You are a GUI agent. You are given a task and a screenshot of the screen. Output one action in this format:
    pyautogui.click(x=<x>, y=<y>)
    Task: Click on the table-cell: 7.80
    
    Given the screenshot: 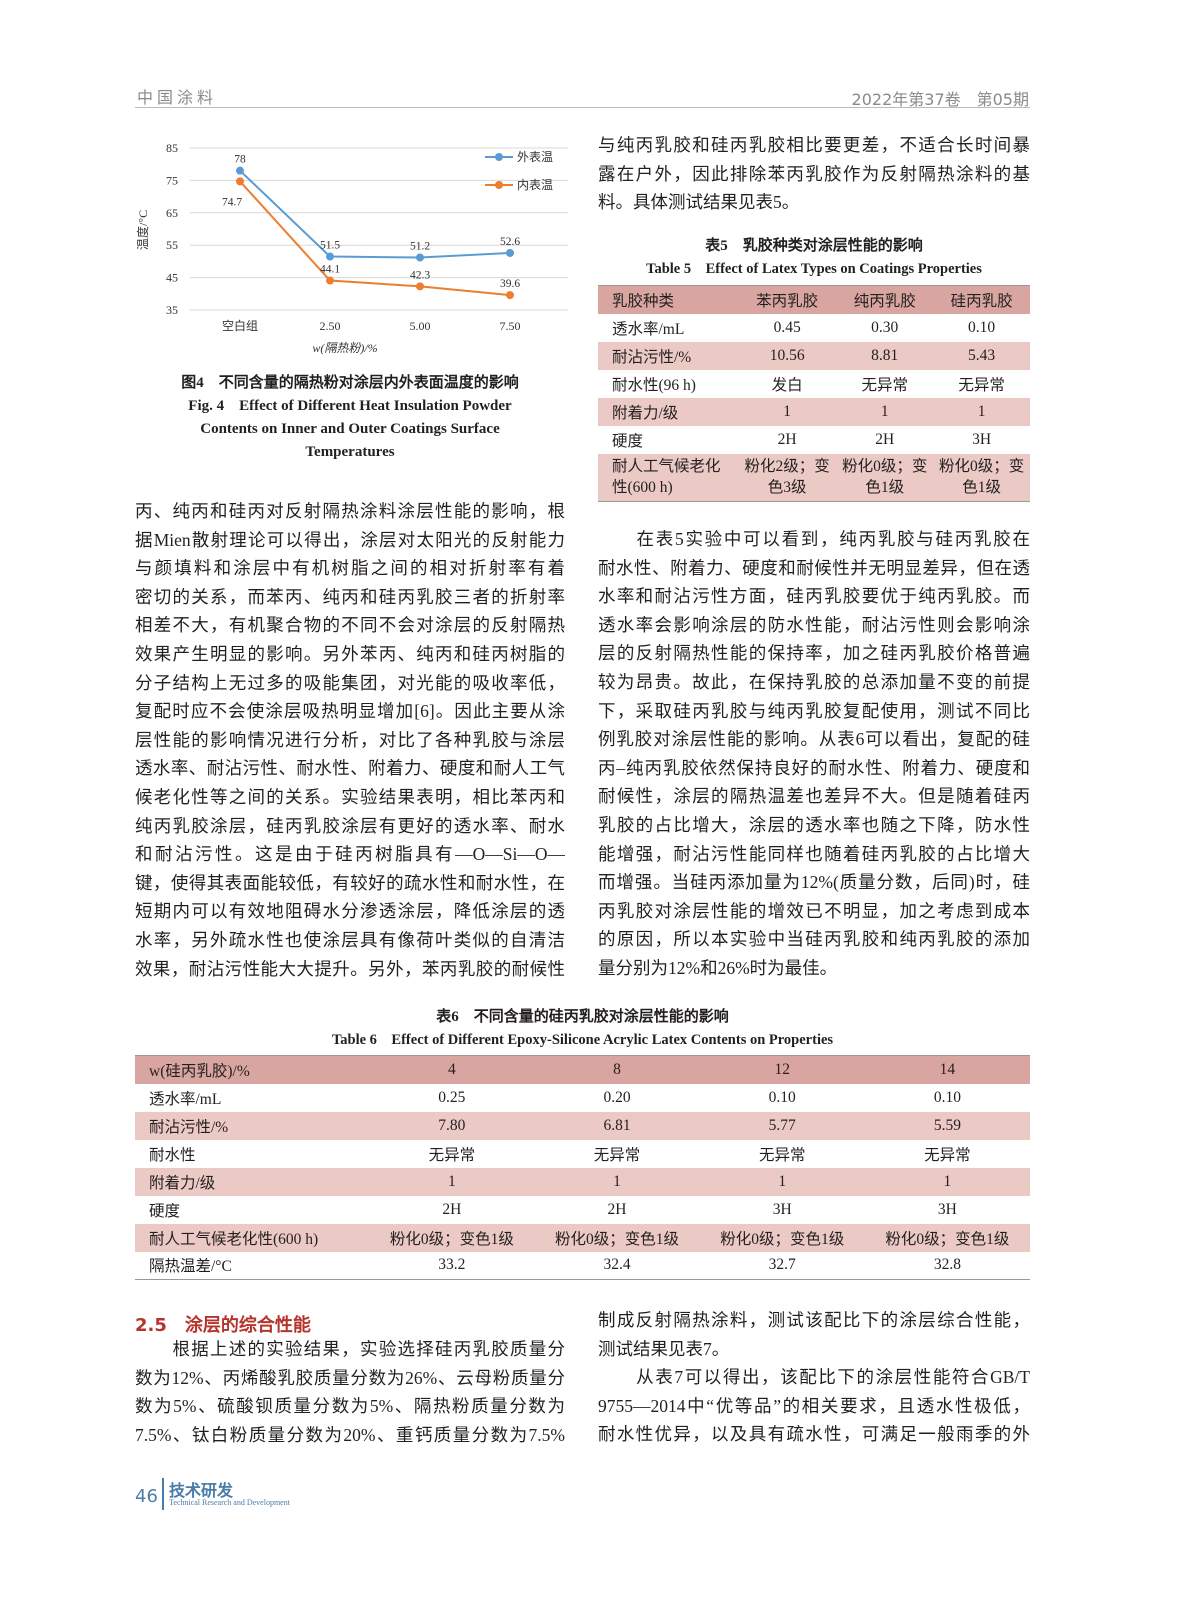 What is the action you would take?
    pyautogui.click(x=452, y=1125)
    